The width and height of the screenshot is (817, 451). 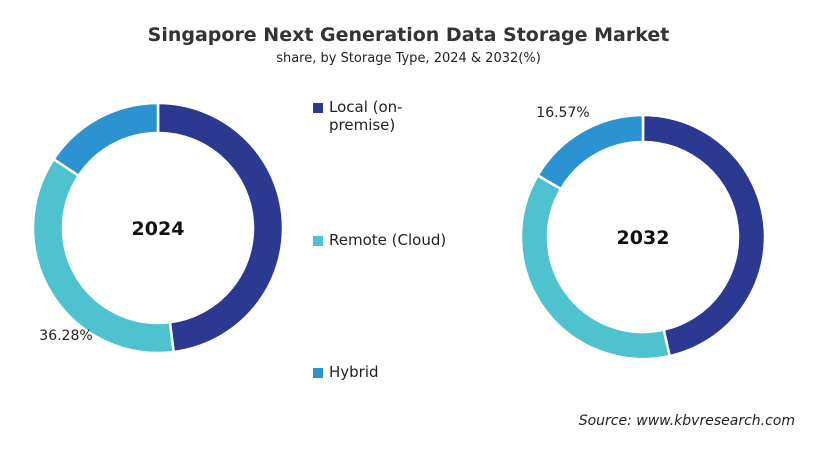 I want to click on donut-center-label: 2024, so click(x=158, y=229).